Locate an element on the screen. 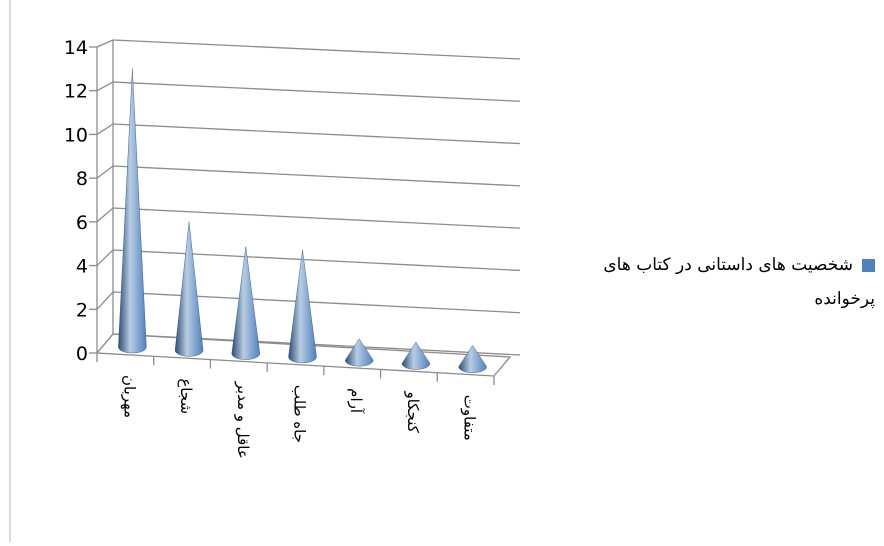 This screenshot has width=884, height=546. legend-entry-label: شخصیت های داستانی در کتاب های پرخوانده is located at coordinates (739, 282).